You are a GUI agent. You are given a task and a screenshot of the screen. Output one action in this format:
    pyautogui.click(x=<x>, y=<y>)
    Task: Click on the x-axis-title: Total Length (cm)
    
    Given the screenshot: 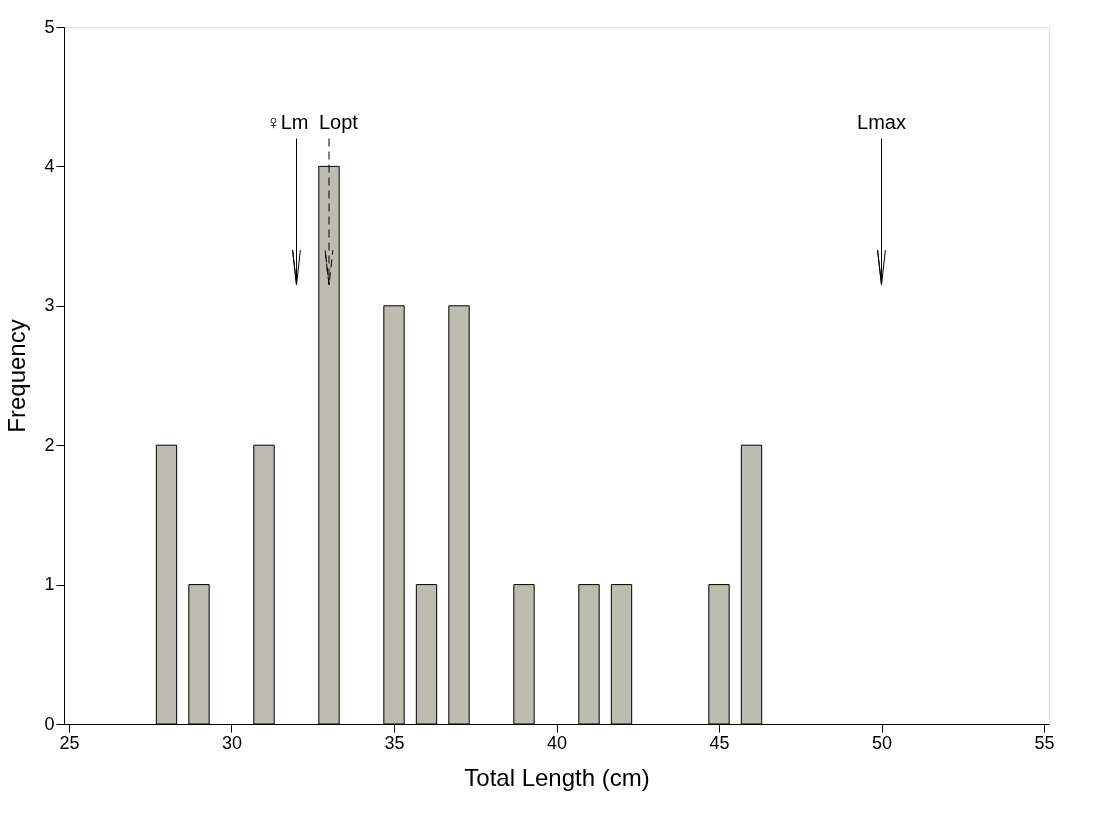 What is the action you would take?
    pyautogui.click(x=557, y=777)
    